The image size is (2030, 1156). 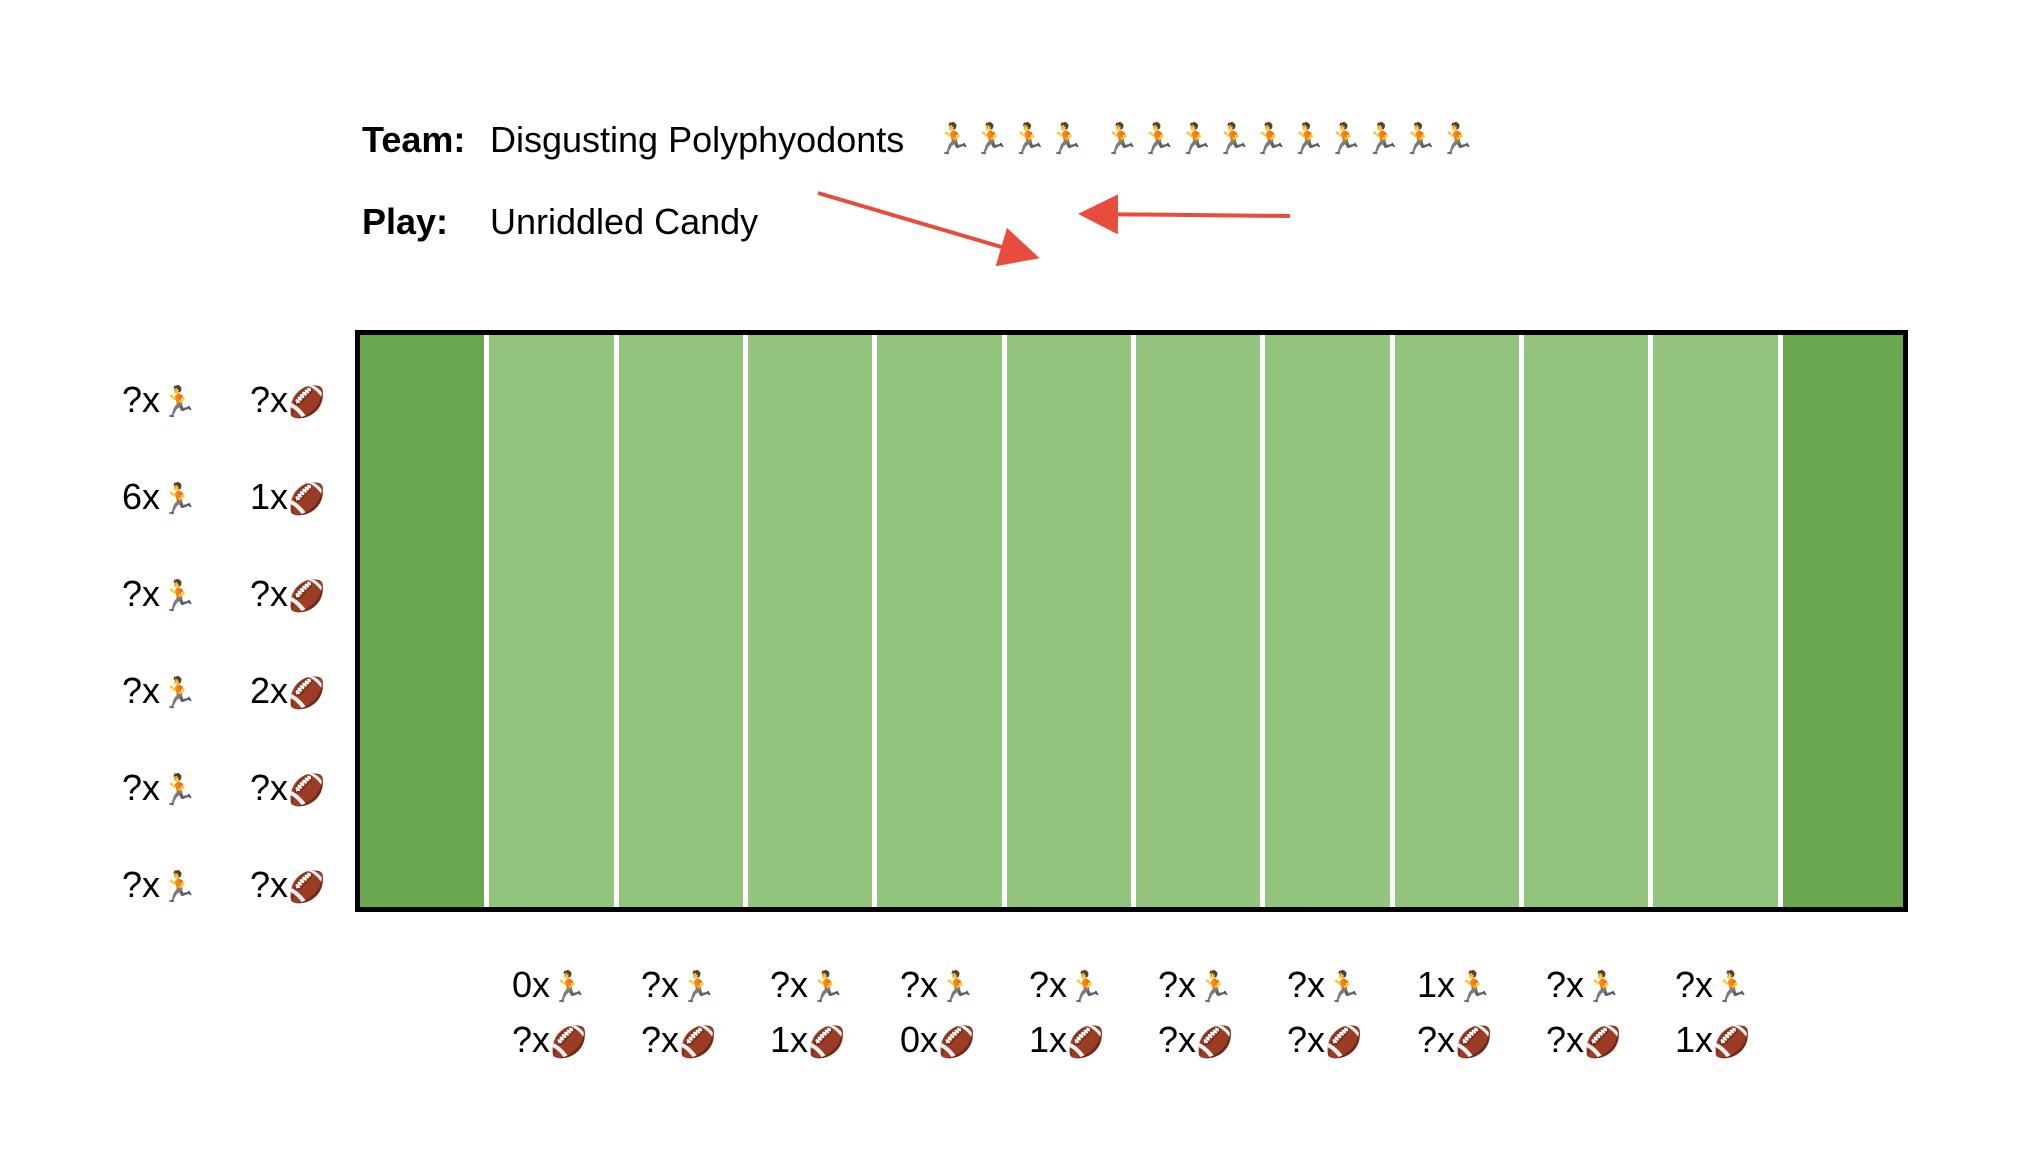 I want to click on team-label: Team:, so click(x=414, y=139).